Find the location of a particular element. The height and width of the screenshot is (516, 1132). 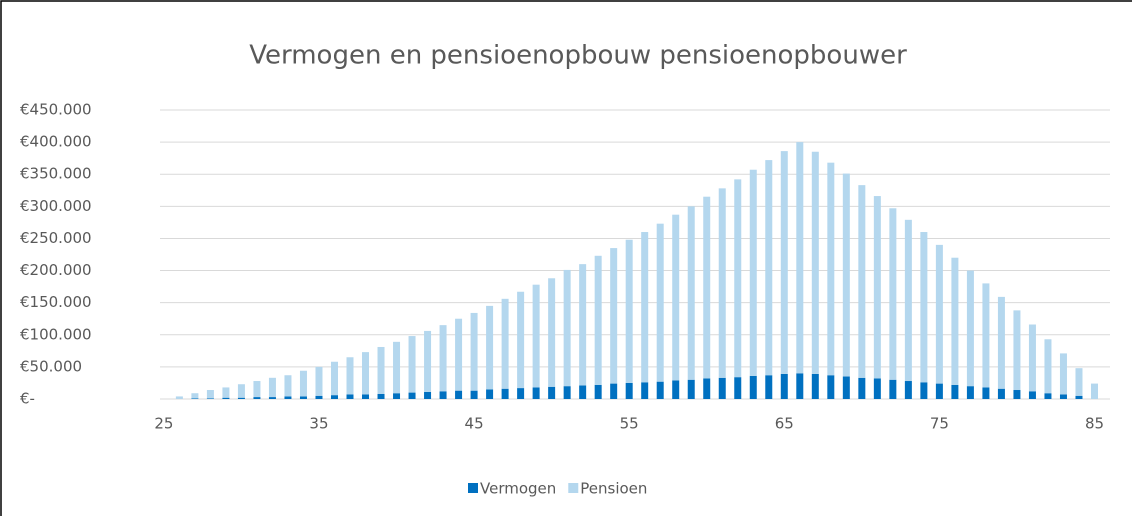

y-tick-label: €400.000 is located at coordinates (56, 142).